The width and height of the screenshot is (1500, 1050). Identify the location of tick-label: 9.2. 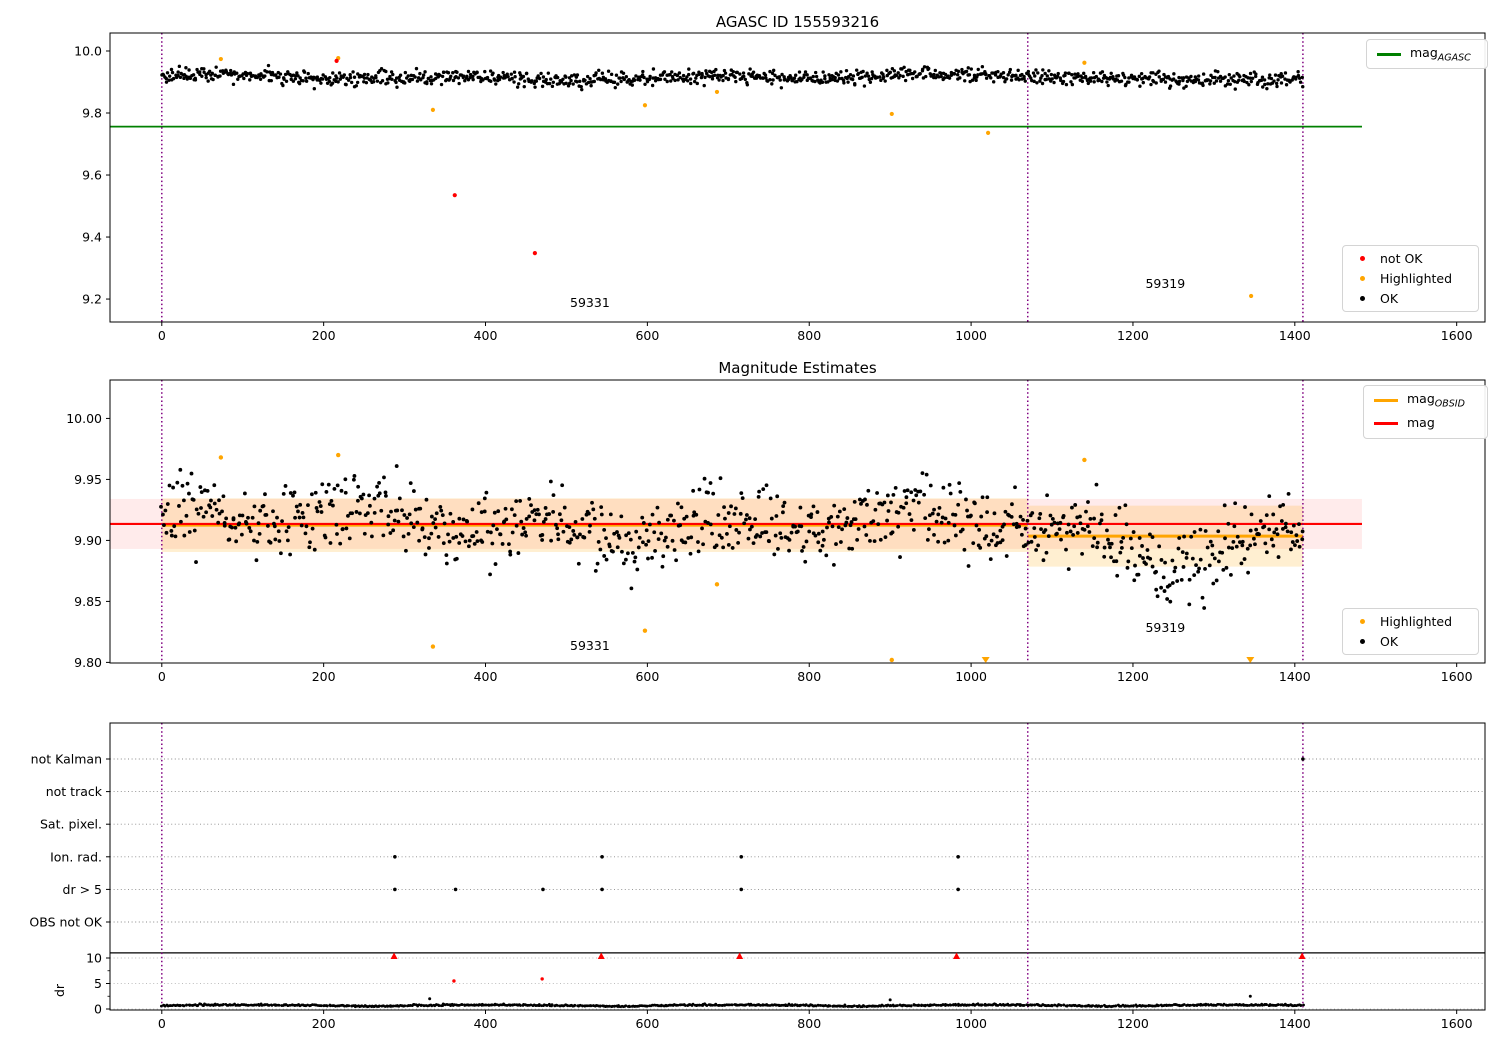
(92, 299).